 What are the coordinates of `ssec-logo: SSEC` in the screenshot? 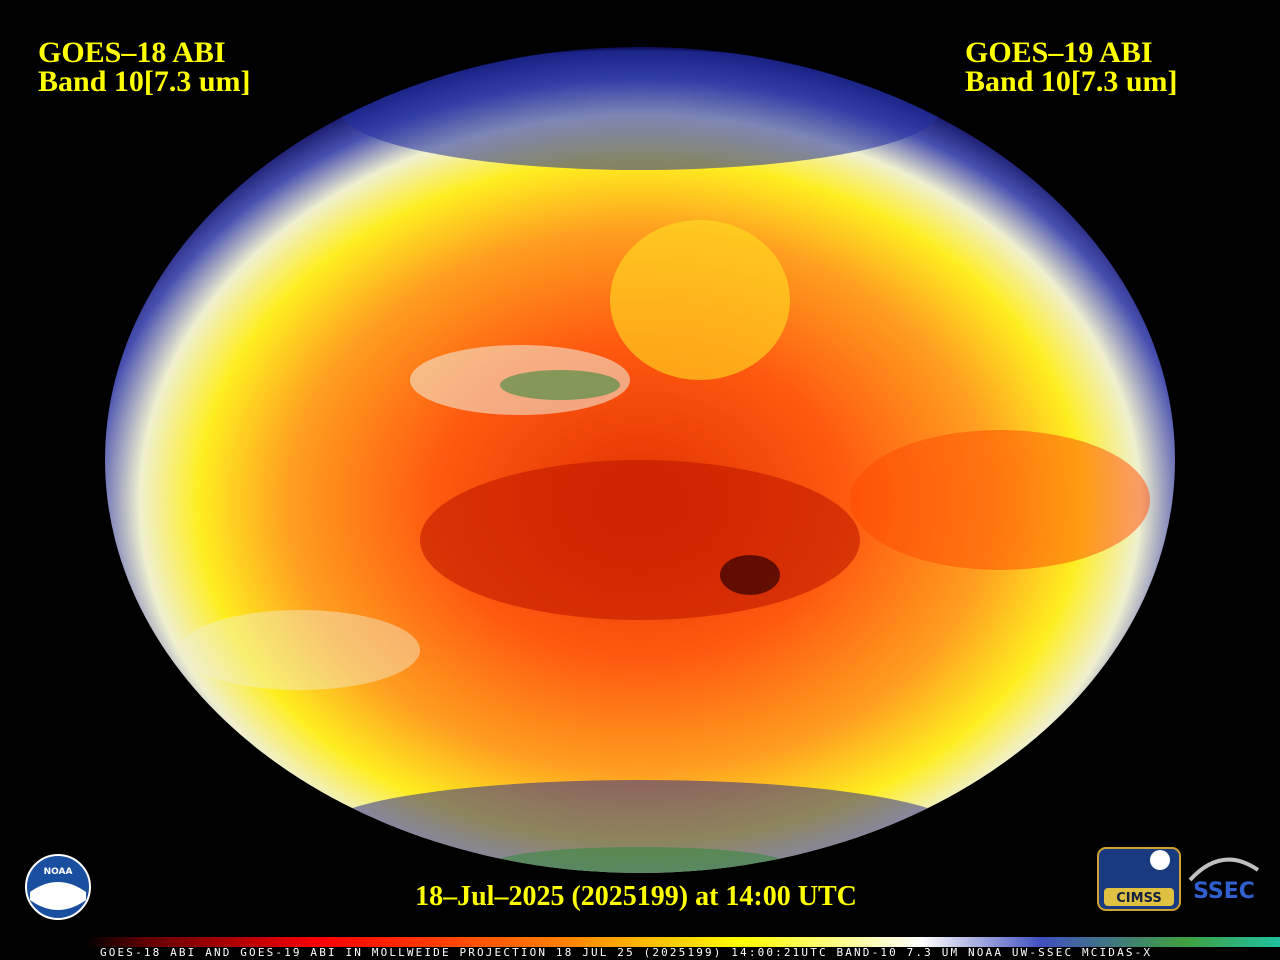 It's located at (1224, 880).